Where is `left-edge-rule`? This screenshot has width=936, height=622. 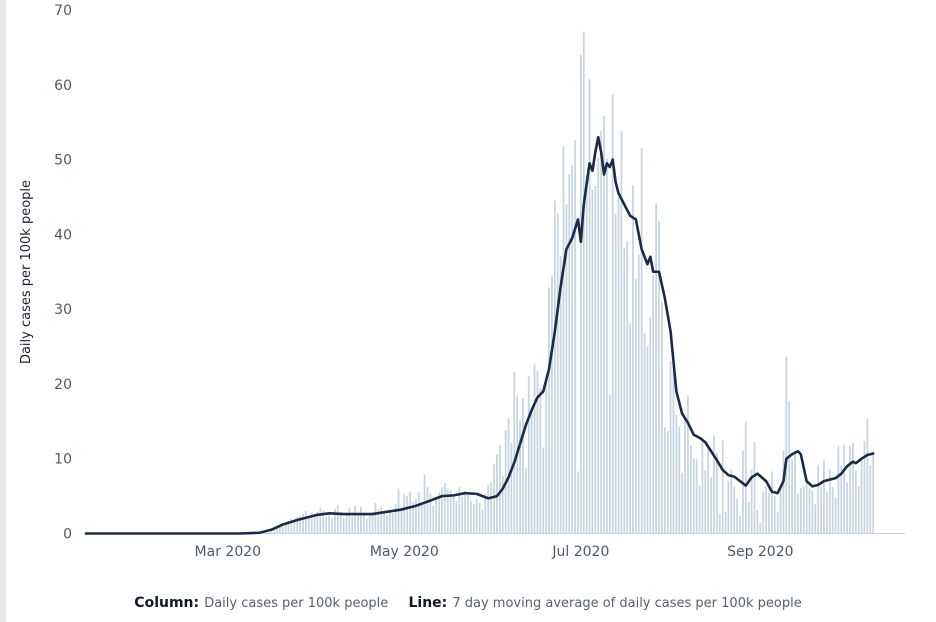 left-edge-rule is located at coordinates (3, 311).